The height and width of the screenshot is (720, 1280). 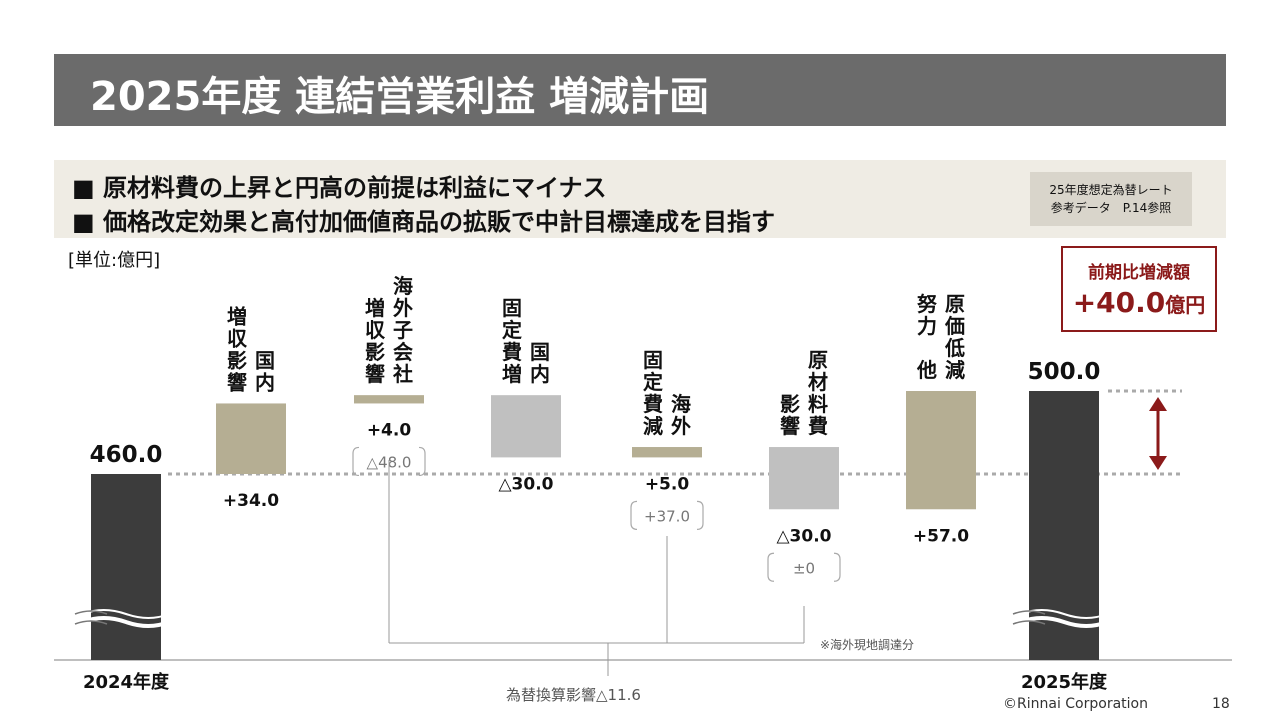 What do you see at coordinates (375, 330) in the screenshot?
I see `category-label-2-col1: 収` at bounding box center [375, 330].